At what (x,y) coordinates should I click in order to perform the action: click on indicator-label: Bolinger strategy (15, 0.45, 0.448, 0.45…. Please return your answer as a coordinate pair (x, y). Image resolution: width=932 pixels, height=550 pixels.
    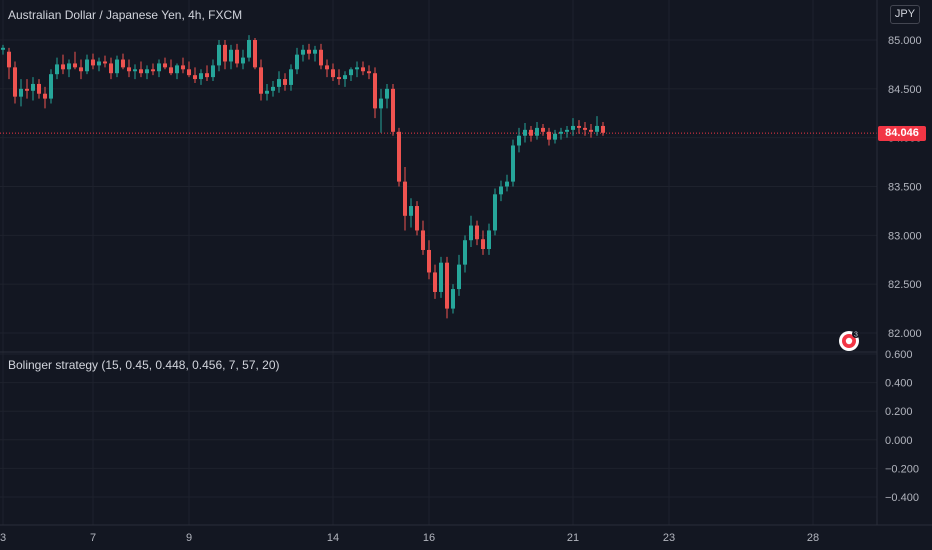
    Looking at the image, I should click on (144, 365).